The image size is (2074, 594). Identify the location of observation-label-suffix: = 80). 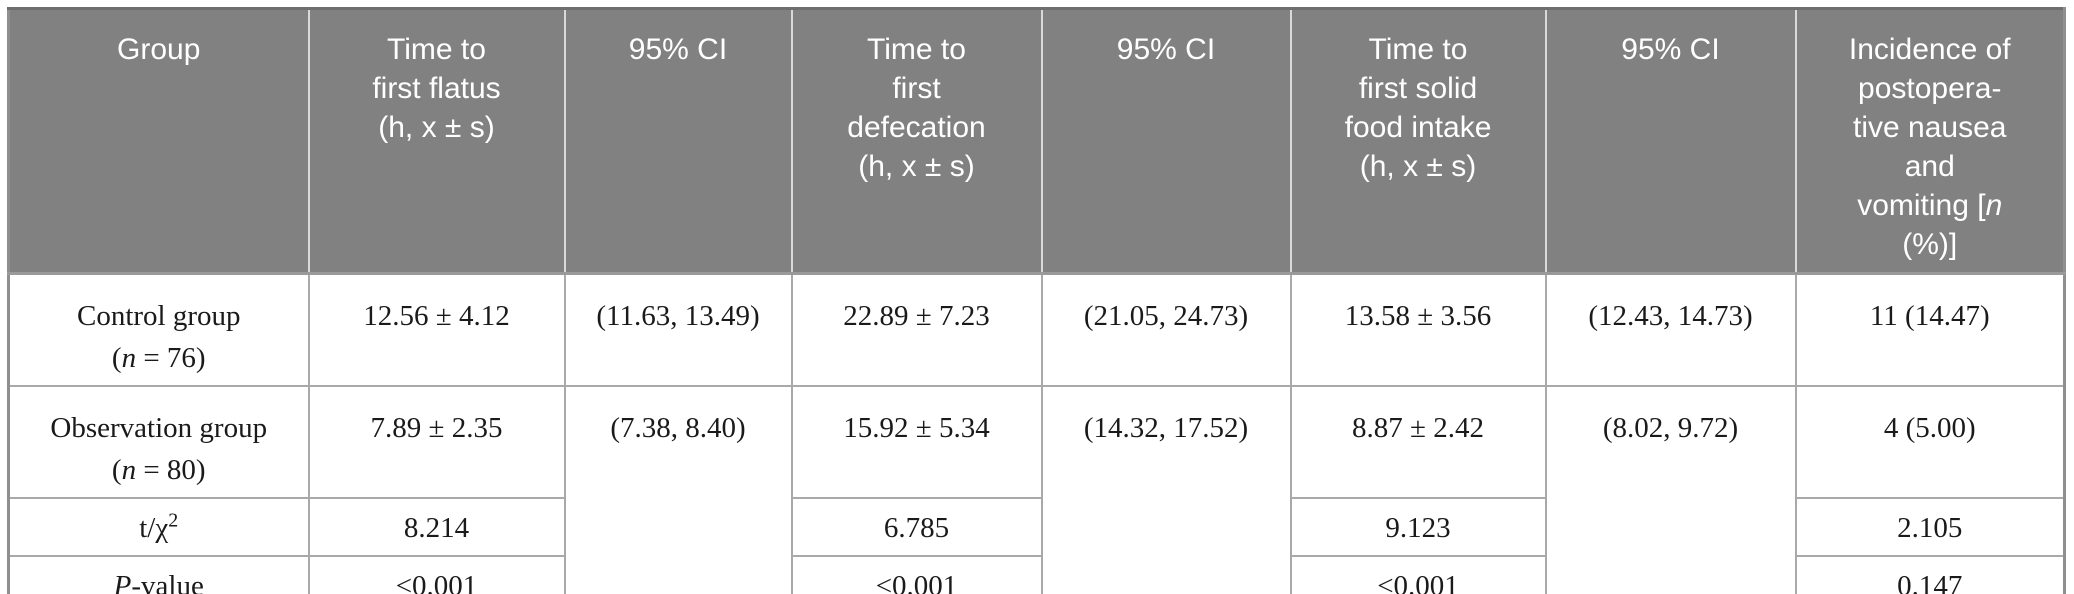
(171, 470).